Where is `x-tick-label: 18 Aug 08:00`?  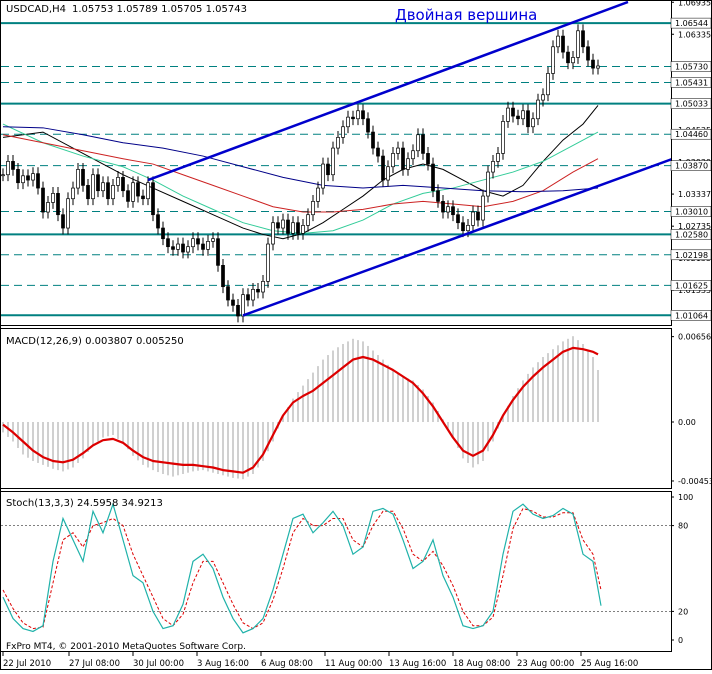
x-tick-label: 18 Aug 08:00 is located at coordinates (481, 664).